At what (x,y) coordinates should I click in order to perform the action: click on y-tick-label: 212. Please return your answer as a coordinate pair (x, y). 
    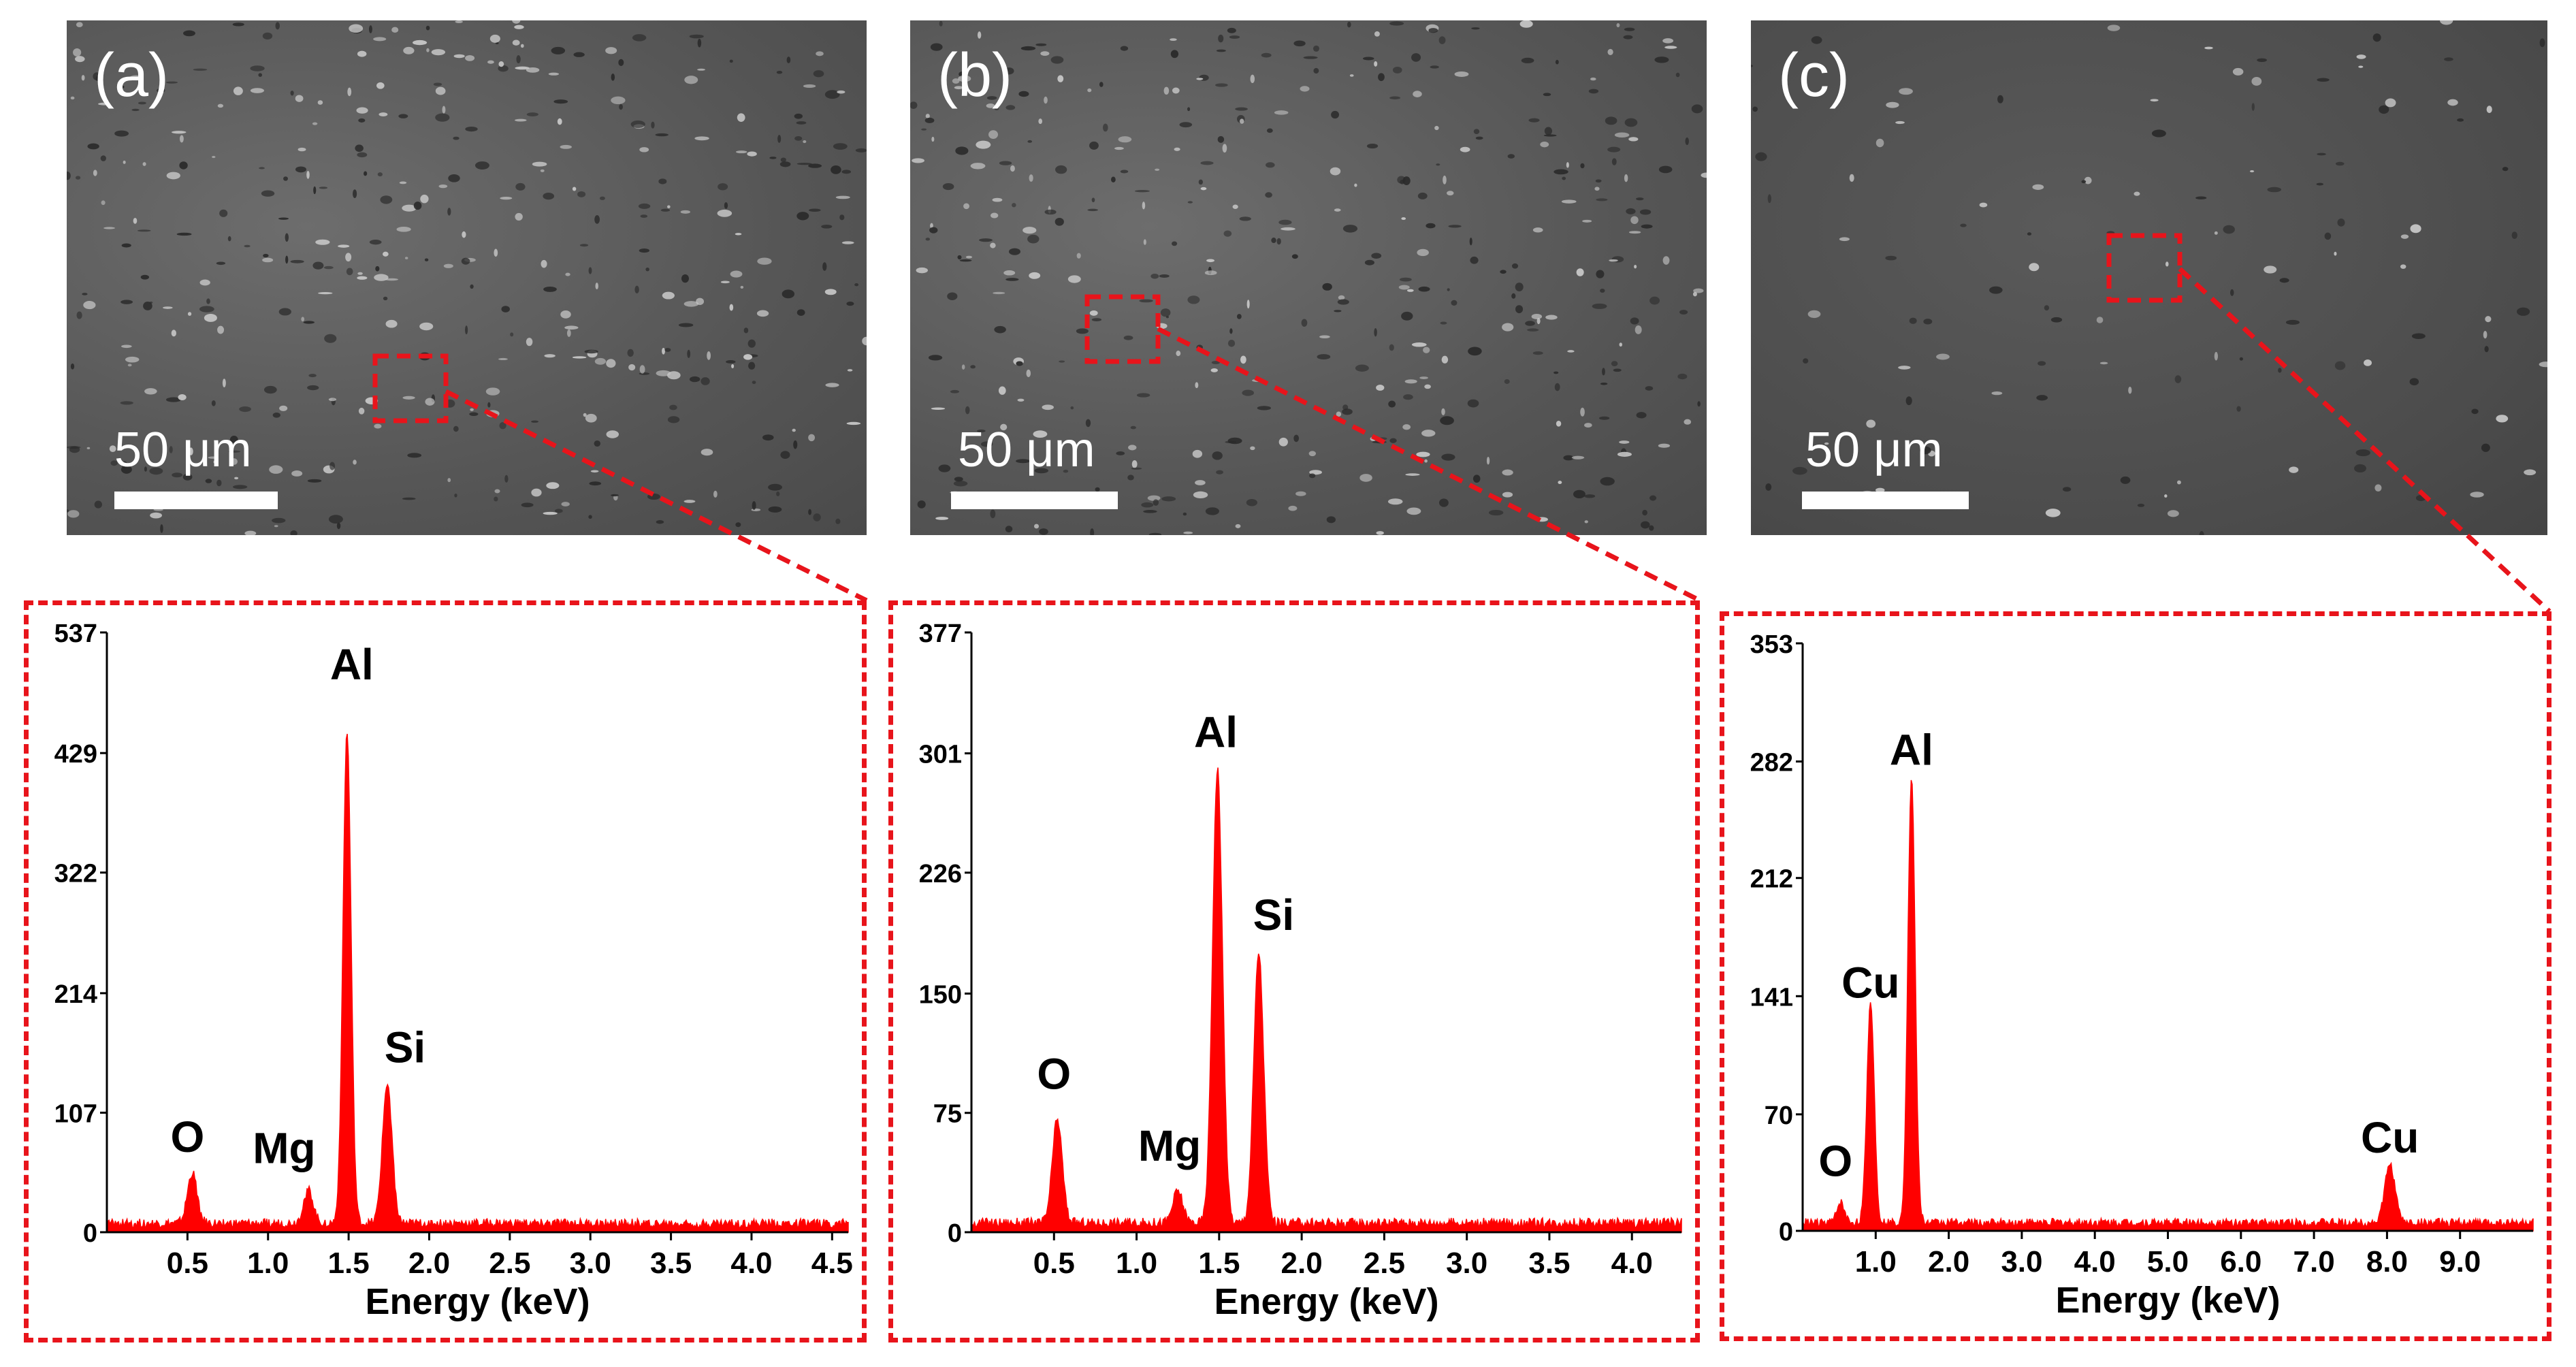
    Looking at the image, I should click on (1772, 879).